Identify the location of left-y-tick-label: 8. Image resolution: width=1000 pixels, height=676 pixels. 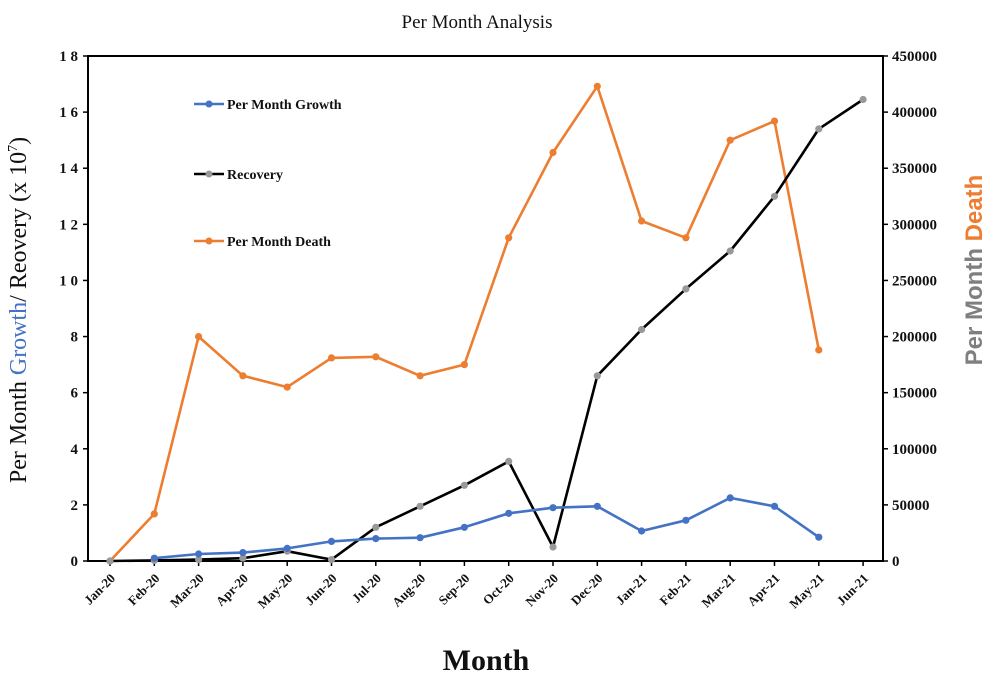
(75, 338).